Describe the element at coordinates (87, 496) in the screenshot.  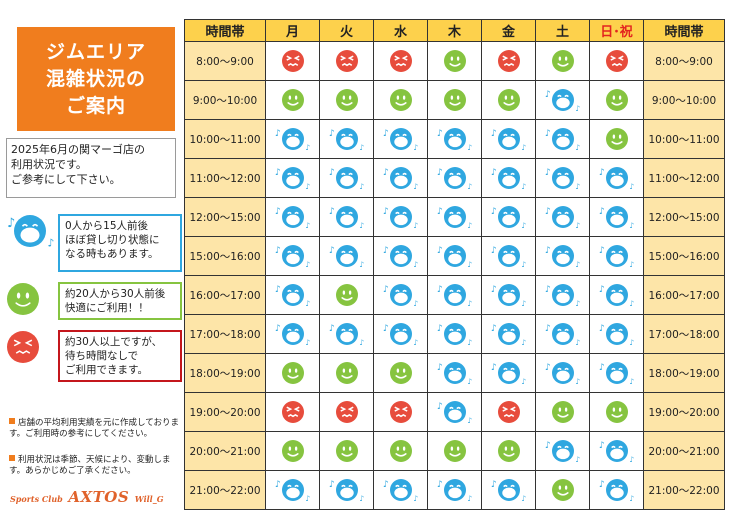
I see `brand-logo: Sports Club AXTOS Will_G` at that location.